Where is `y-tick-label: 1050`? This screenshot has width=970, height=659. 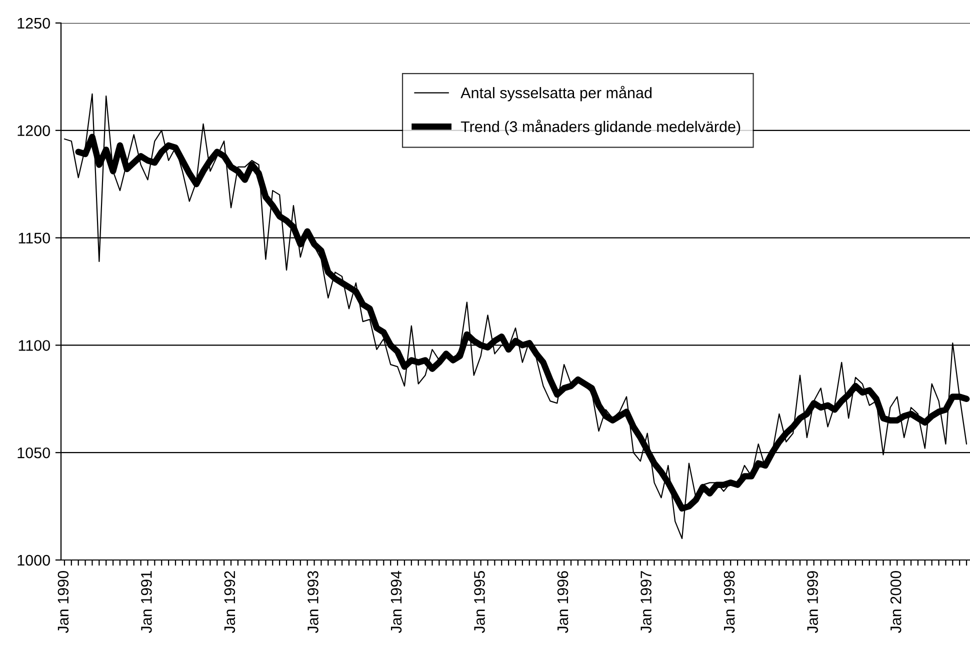 y-tick-label: 1050 is located at coordinates (34, 452).